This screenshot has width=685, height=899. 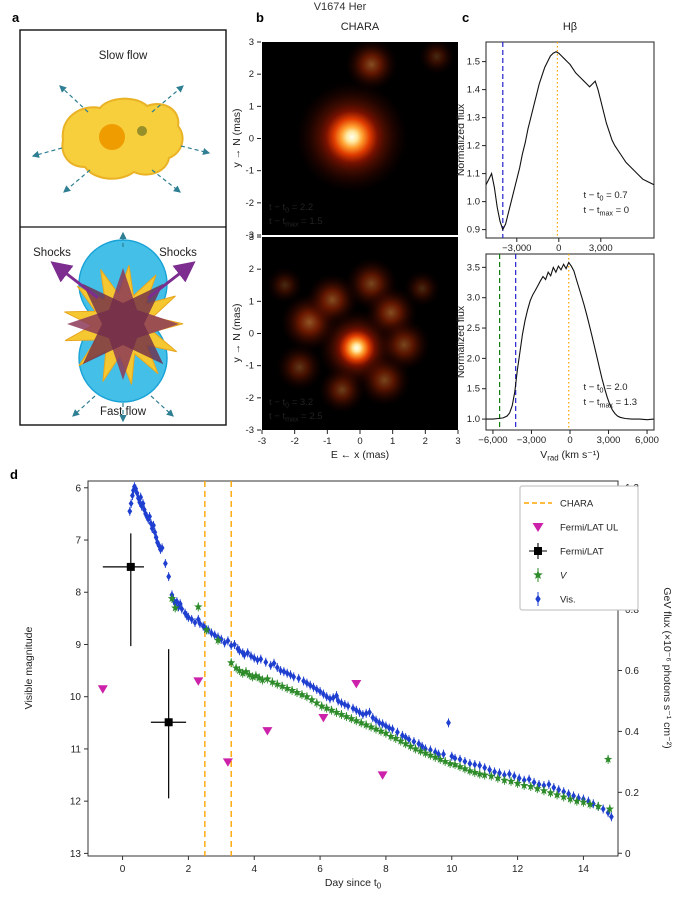 What do you see at coordinates (473, 328) in the screenshot?
I see `tick-label: 2.5` at bounding box center [473, 328].